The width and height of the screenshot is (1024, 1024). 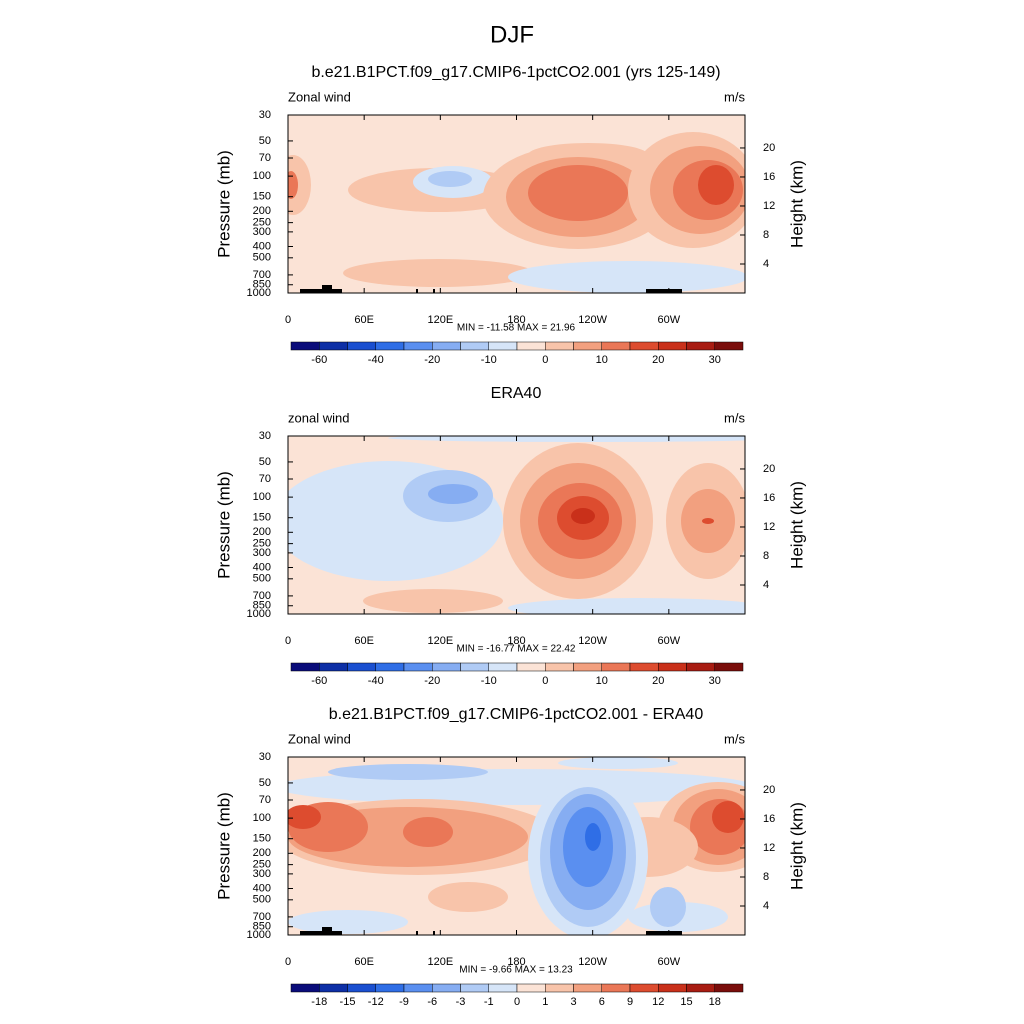 What do you see at coordinates (319, 738) in the screenshot?
I see `left-label: Zonal wind` at bounding box center [319, 738].